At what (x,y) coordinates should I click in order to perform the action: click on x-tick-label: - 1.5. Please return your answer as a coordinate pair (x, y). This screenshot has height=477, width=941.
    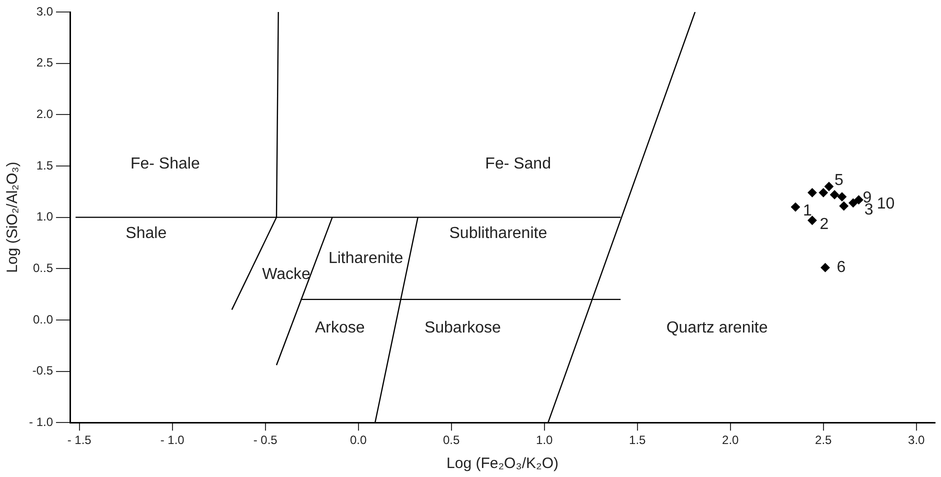
    Looking at the image, I should click on (79, 440).